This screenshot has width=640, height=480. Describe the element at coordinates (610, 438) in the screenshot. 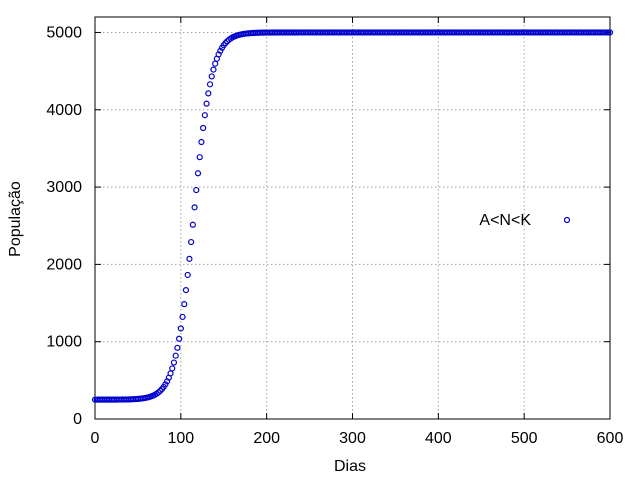

I see `x-tick-label: 600` at that location.